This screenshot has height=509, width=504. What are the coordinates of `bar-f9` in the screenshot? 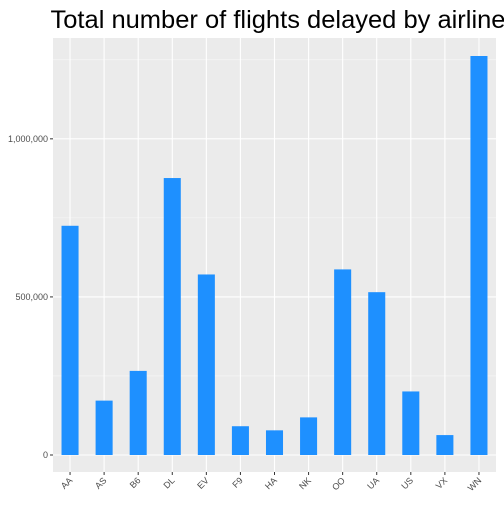 It's located at (240, 440).